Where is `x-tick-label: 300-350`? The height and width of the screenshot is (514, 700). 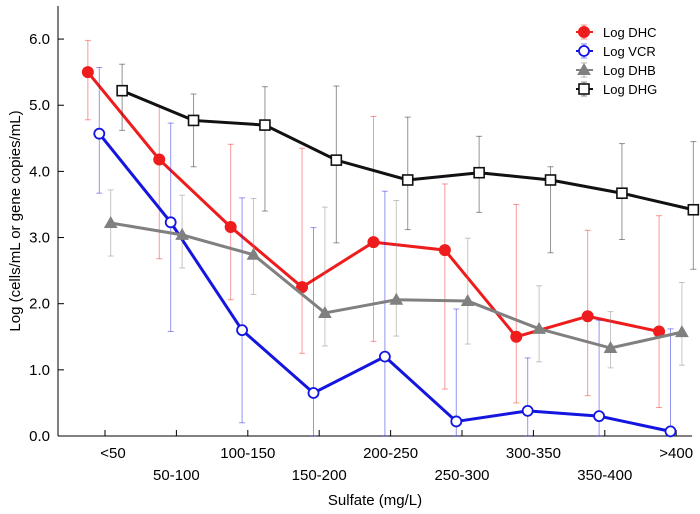
x-tick-label: 300-350 is located at coordinates (533, 453).